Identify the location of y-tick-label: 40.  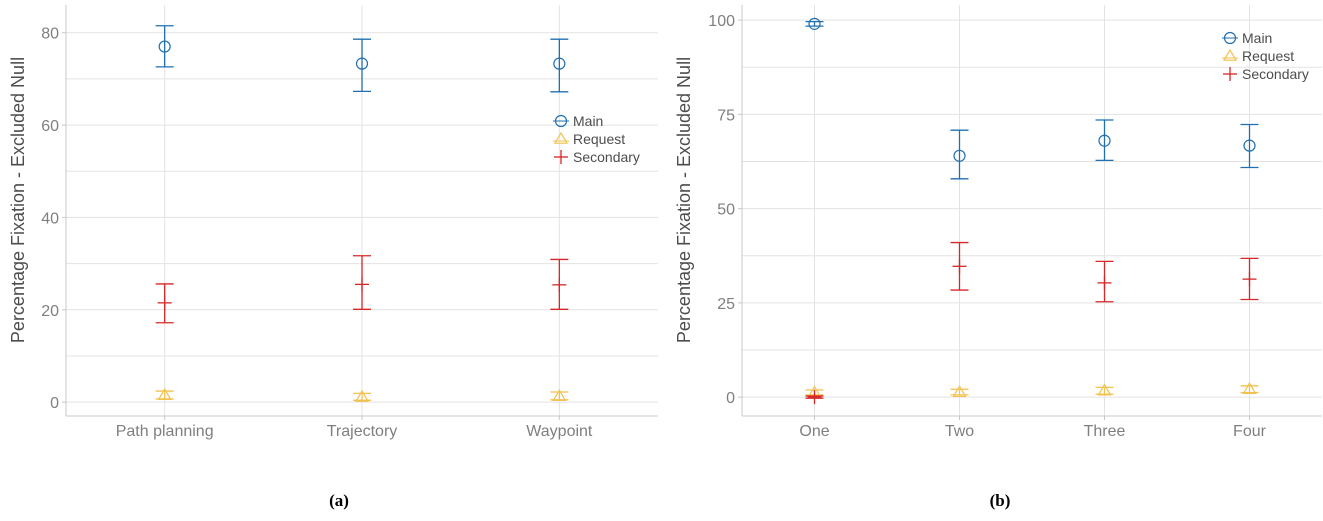
(50, 218).